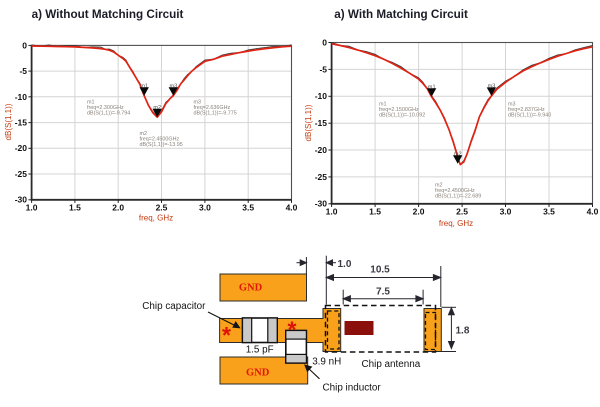 The width and height of the screenshot is (600, 407). I want to click on svg-text: 1.5 pF, so click(260, 350).